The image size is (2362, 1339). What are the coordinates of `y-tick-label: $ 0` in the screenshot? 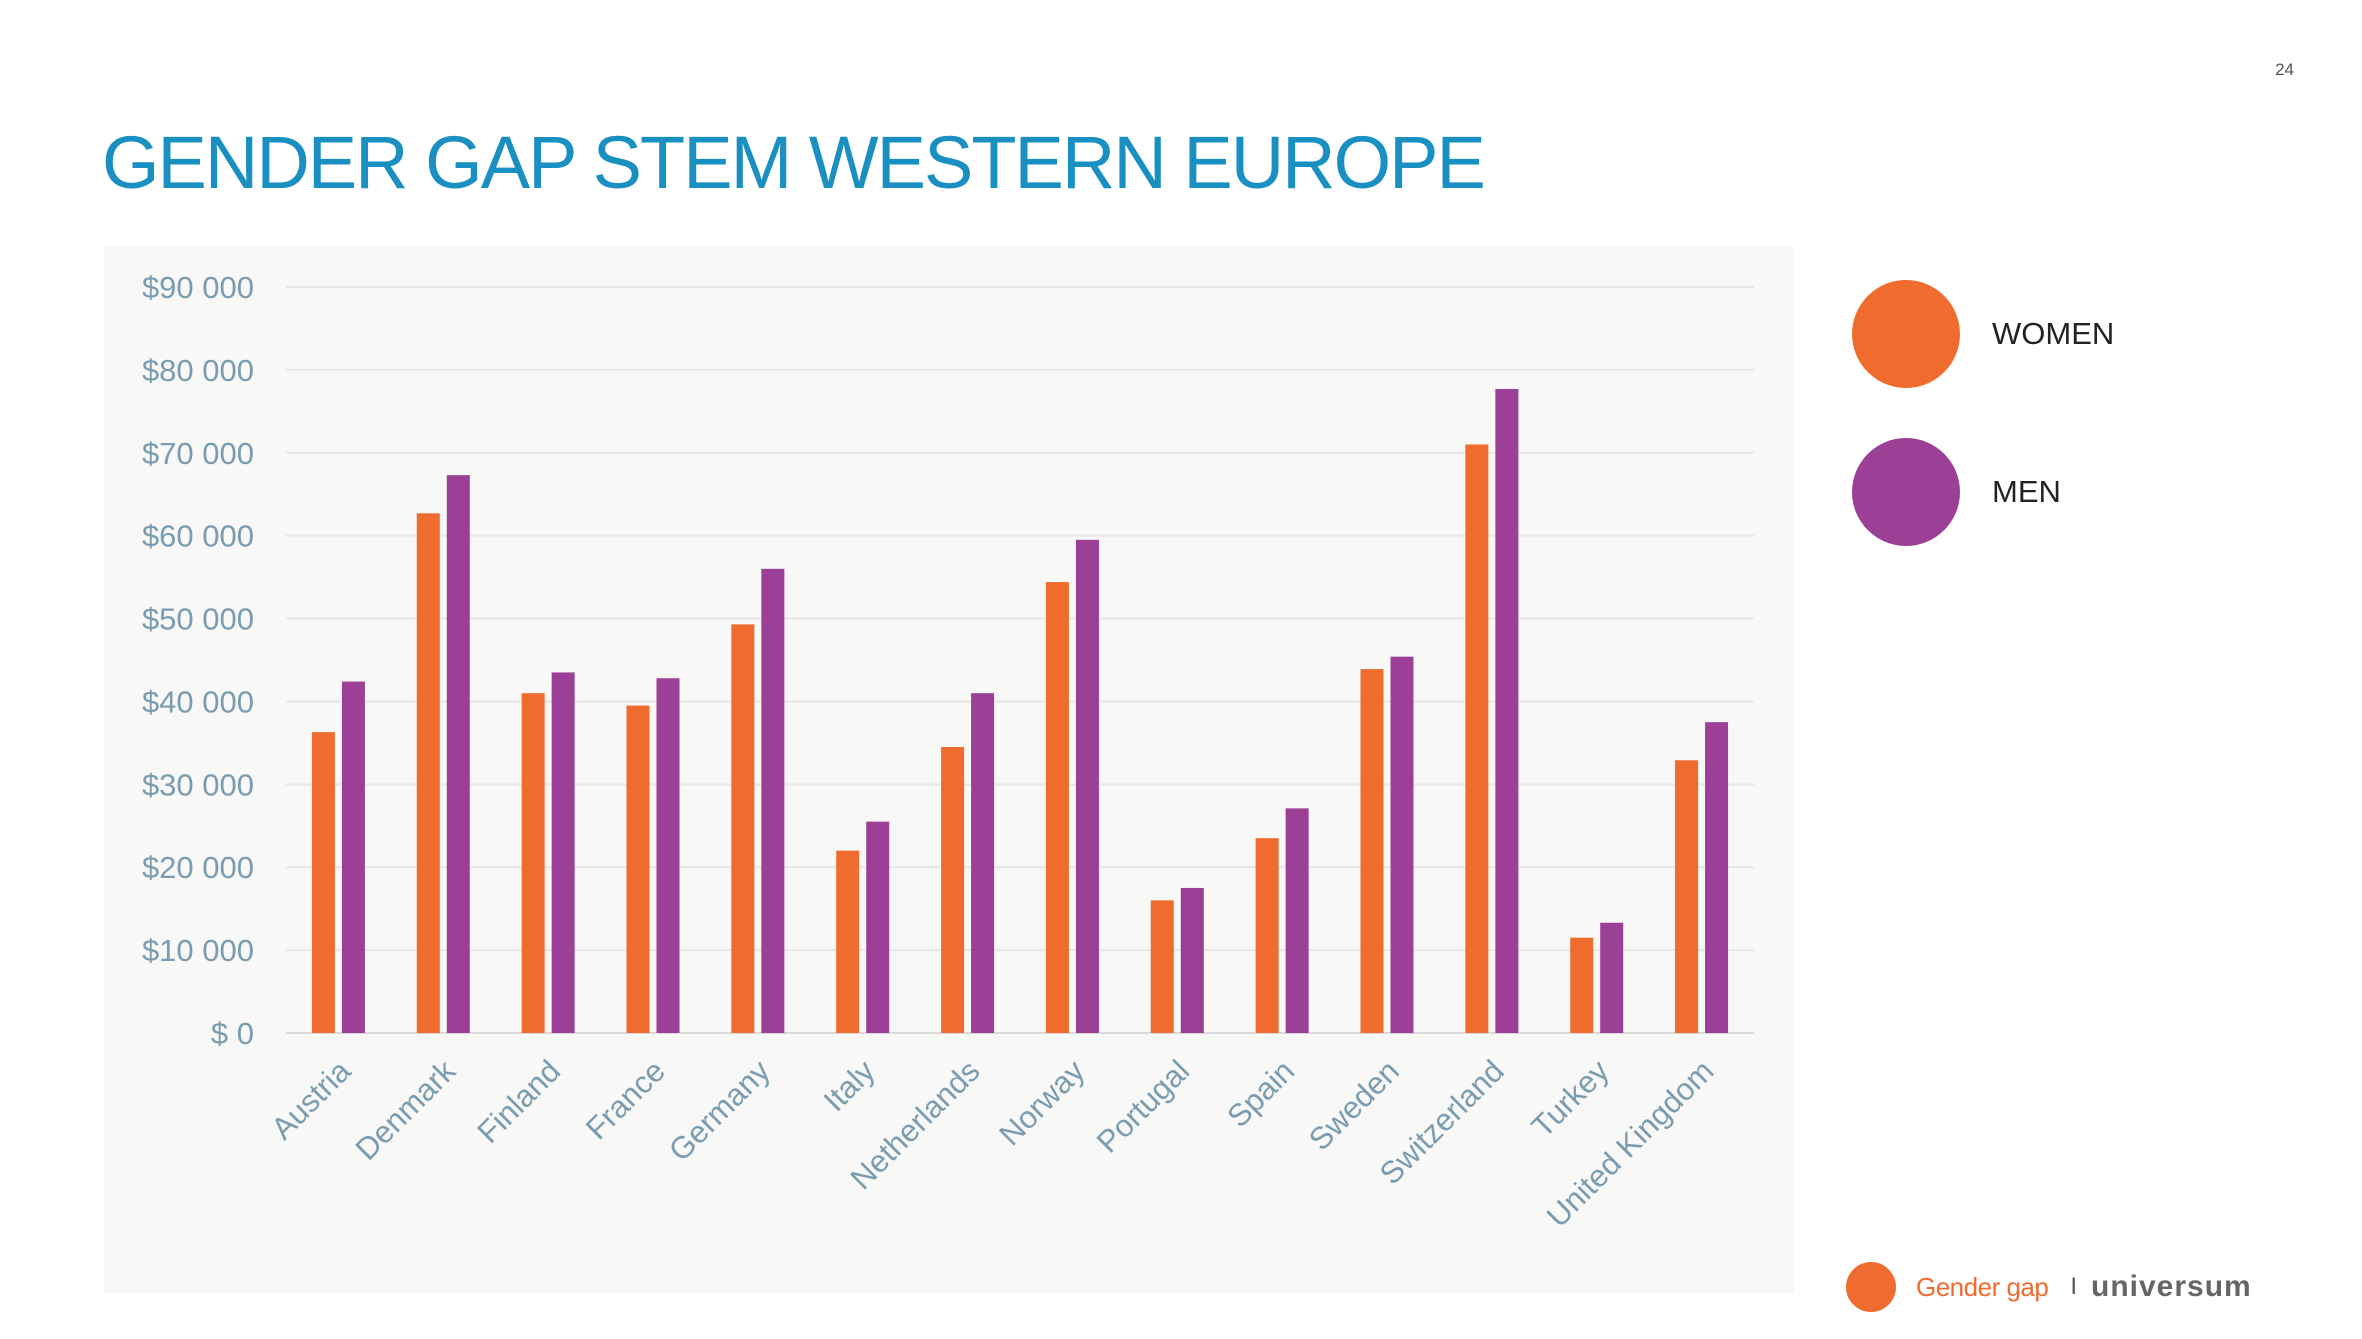 It's located at (232, 1033).